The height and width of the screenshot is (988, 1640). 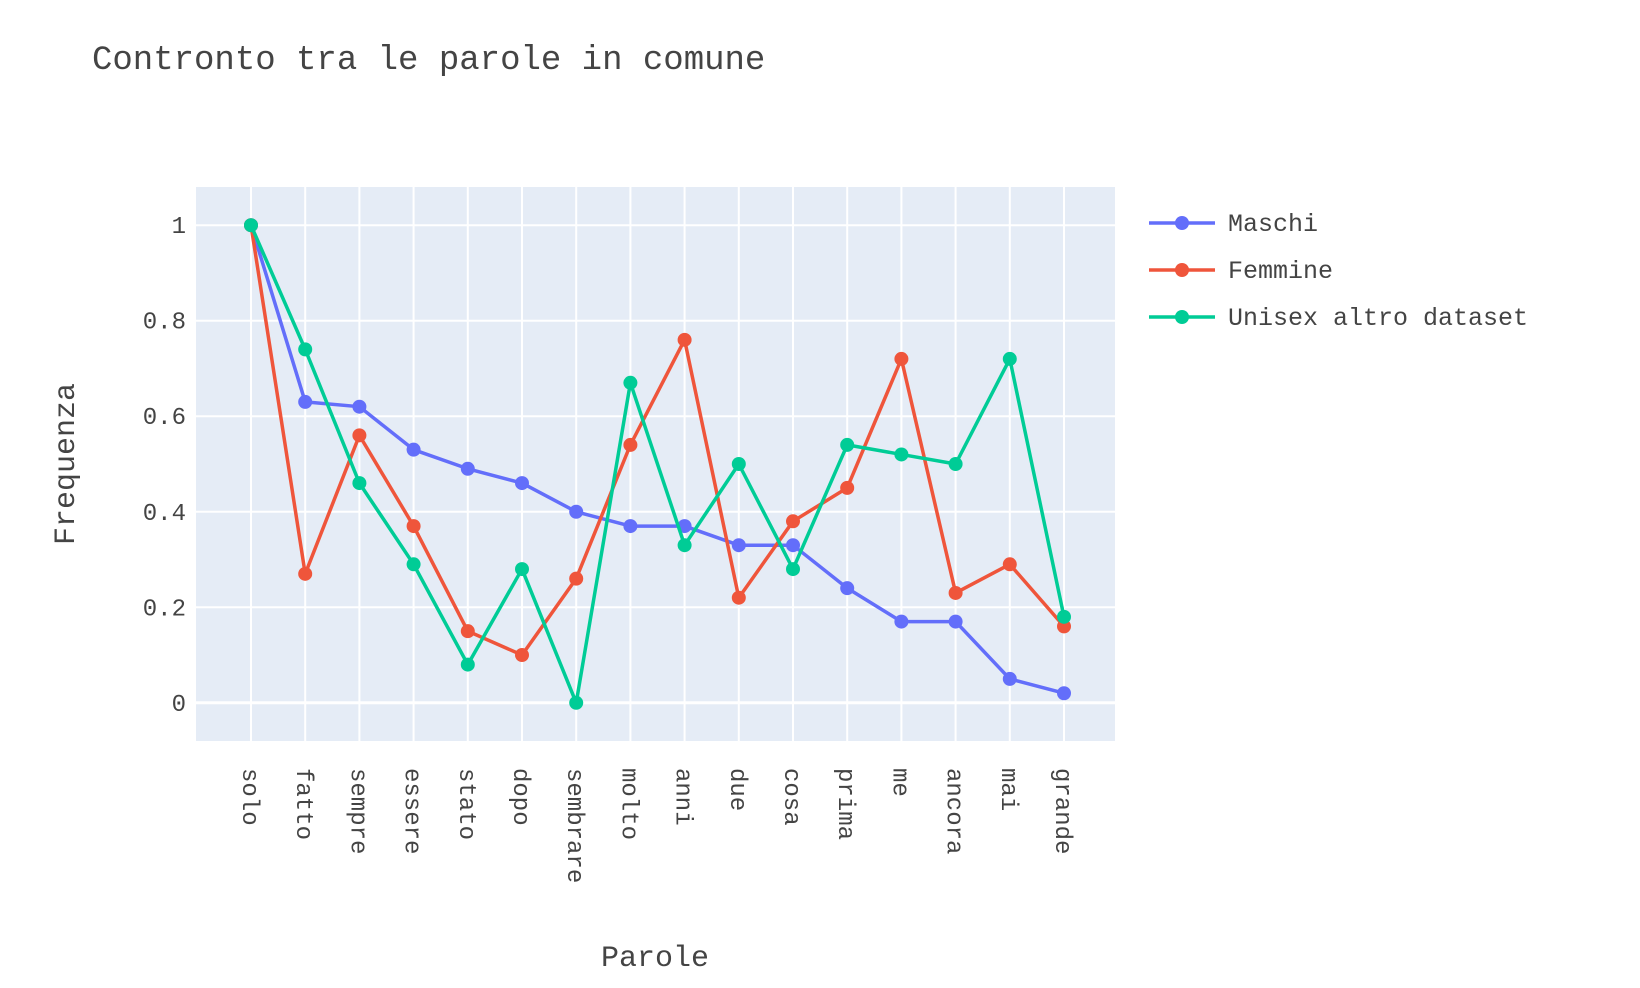 I want to click on y-axis-ticks: 0 0.2 0.4 0.6 0.8 1, so click(x=164, y=466).